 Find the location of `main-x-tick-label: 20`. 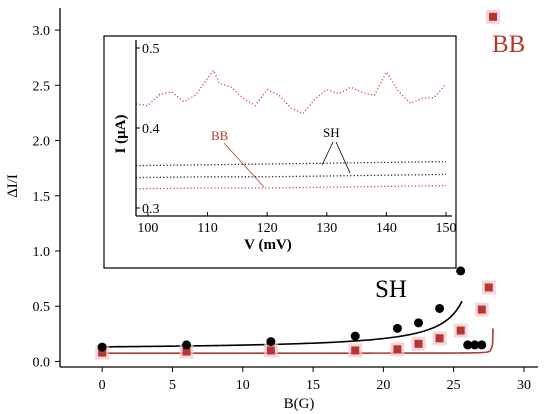

main-x-tick-label: 20 is located at coordinates (383, 385).